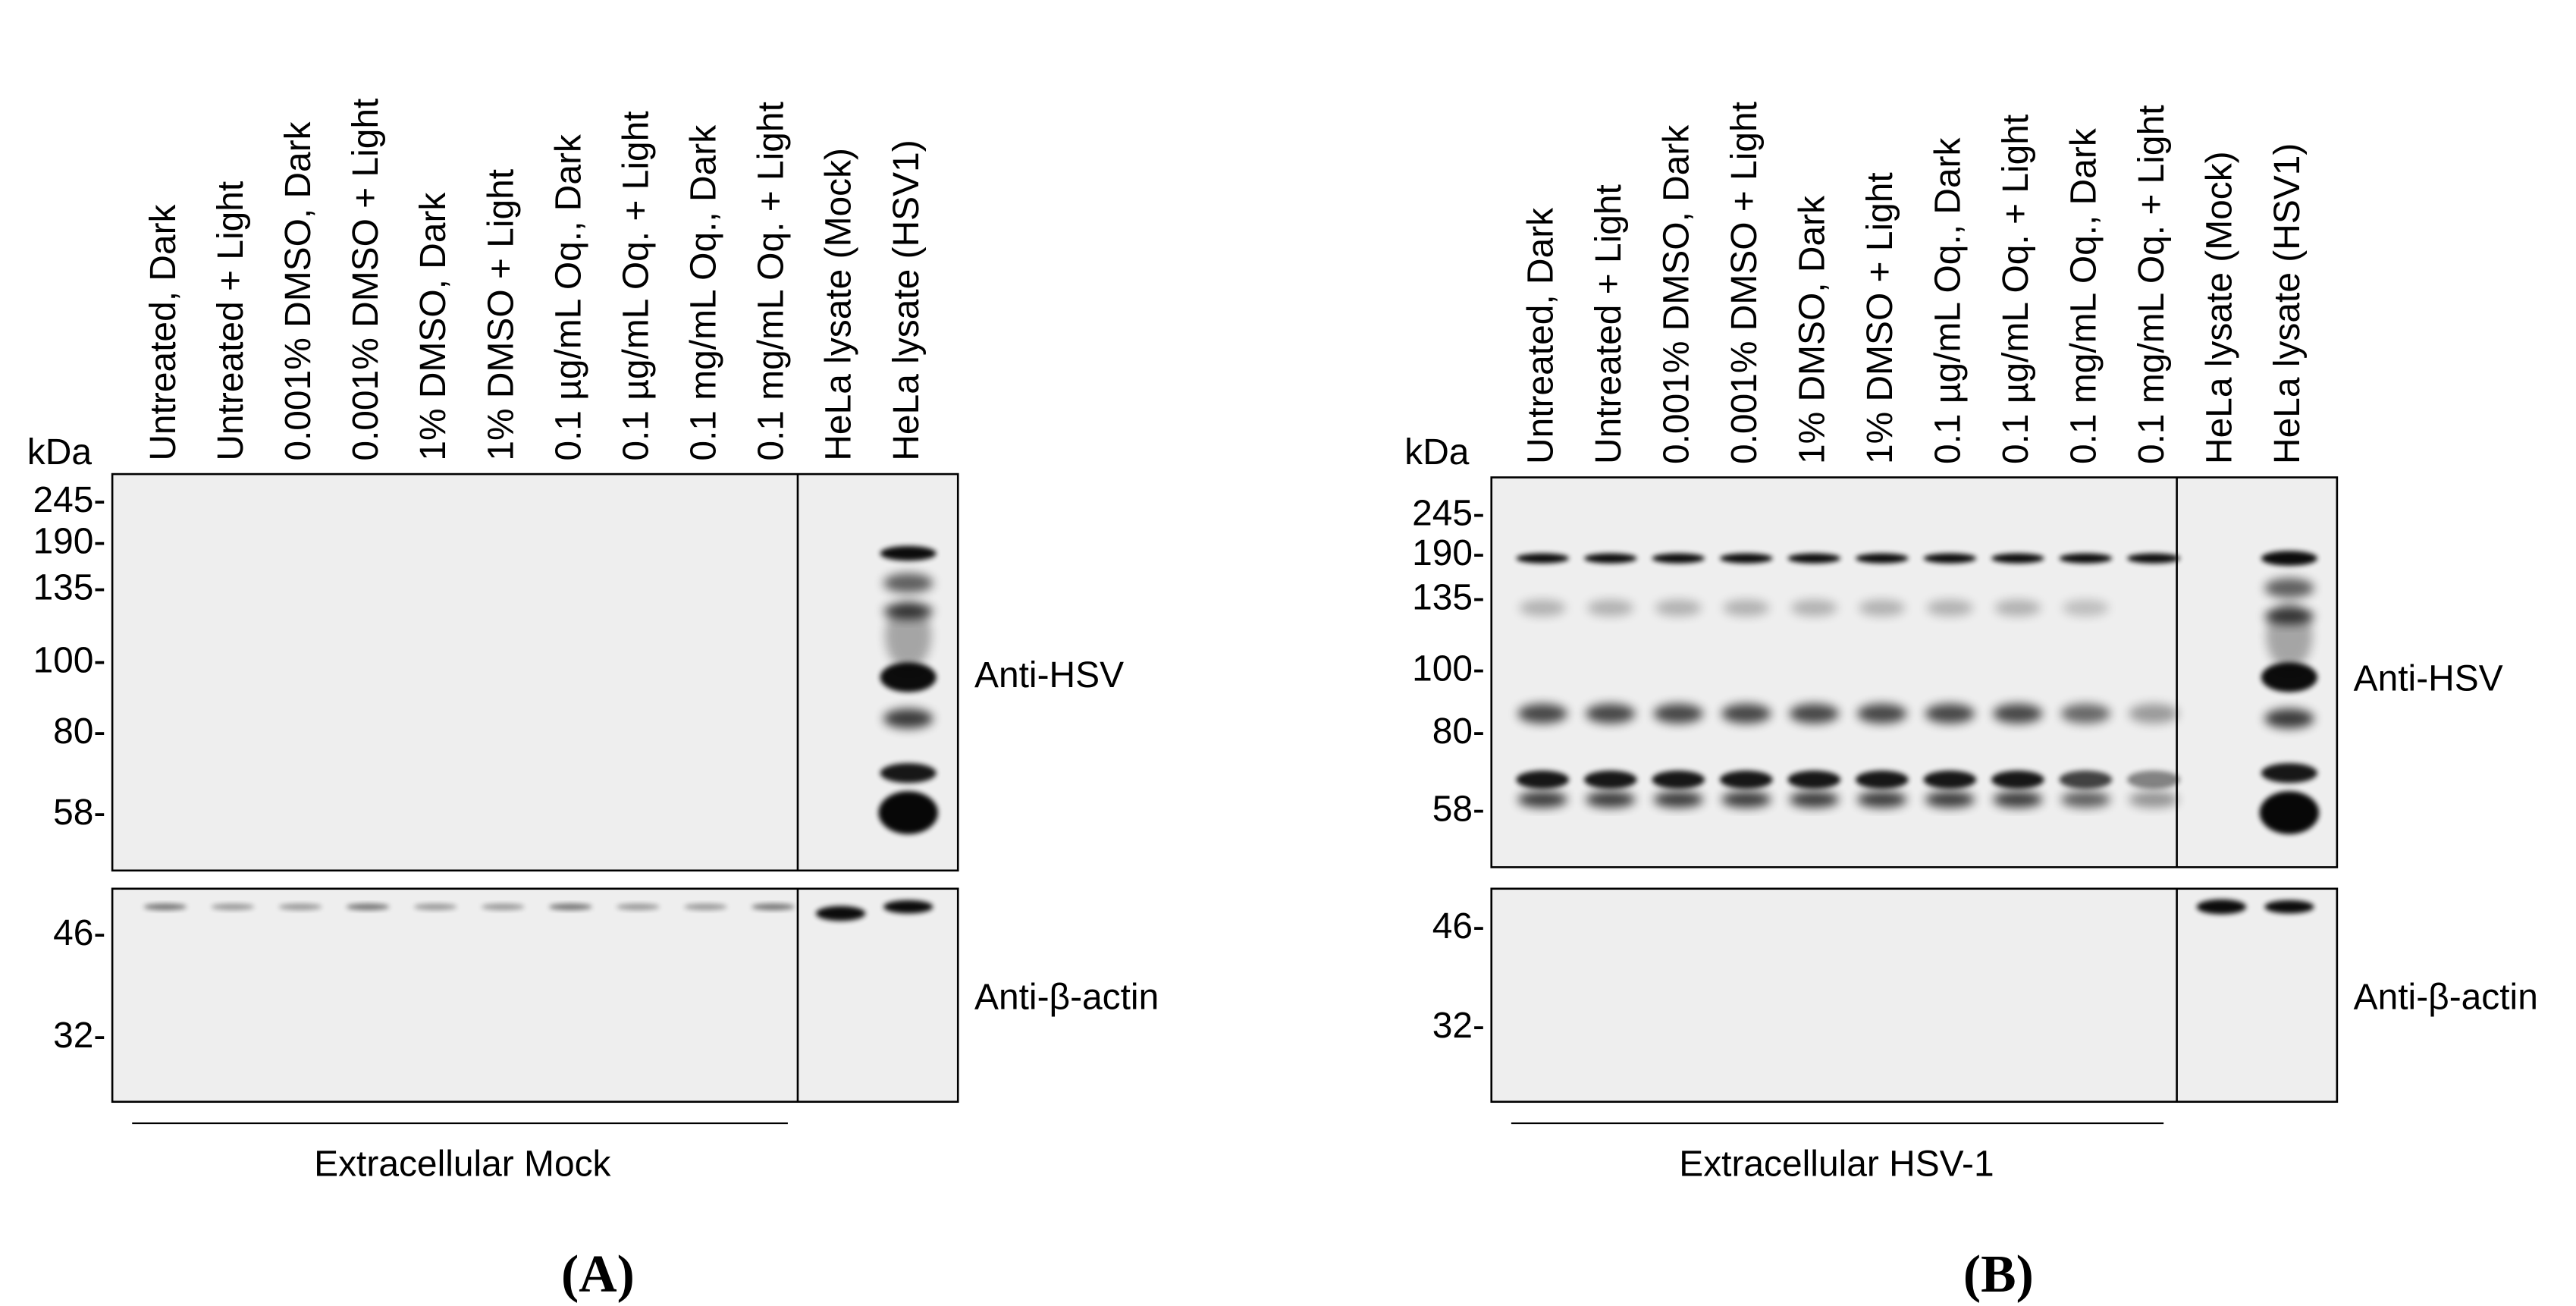  Describe the element at coordinates (2016, 289) in the screenshot. I see `lane-label: 0.1 µg/mL Oq. + Light` at that location.